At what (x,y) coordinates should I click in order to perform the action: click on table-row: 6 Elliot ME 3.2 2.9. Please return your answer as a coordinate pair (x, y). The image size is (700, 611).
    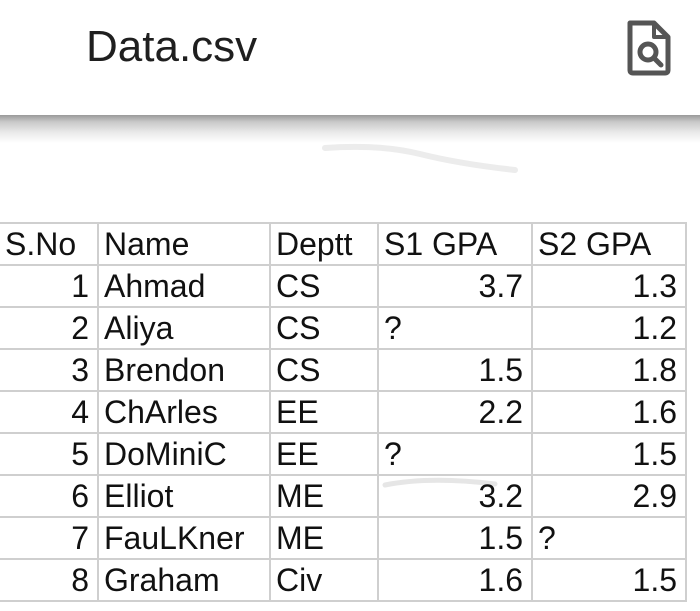
    Looking at the image, I should click on (343, 496).